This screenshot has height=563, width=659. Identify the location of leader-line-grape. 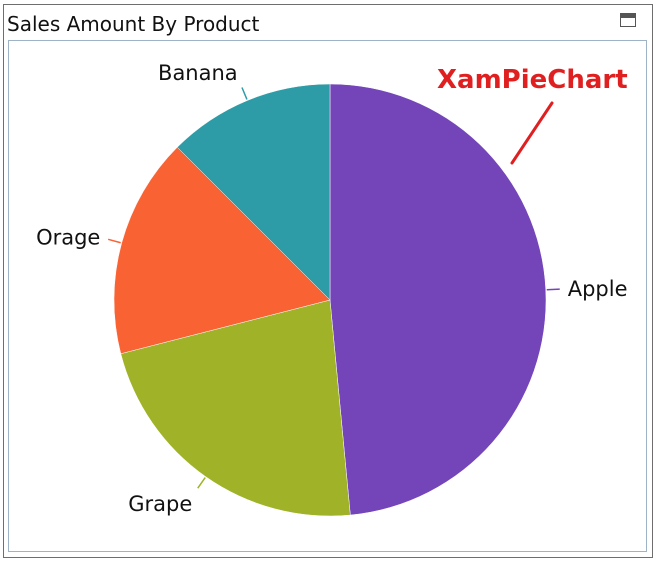
(201, 483).